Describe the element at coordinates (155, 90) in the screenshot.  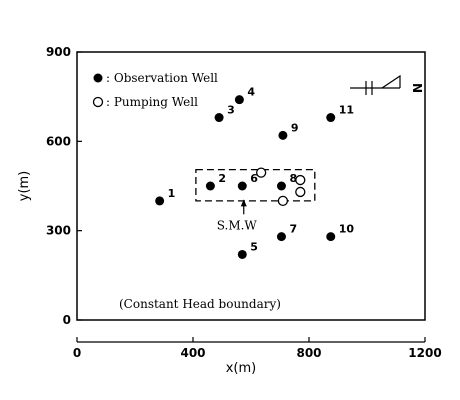
I see `legend: : Observation Well : Pumping Well` at that location.